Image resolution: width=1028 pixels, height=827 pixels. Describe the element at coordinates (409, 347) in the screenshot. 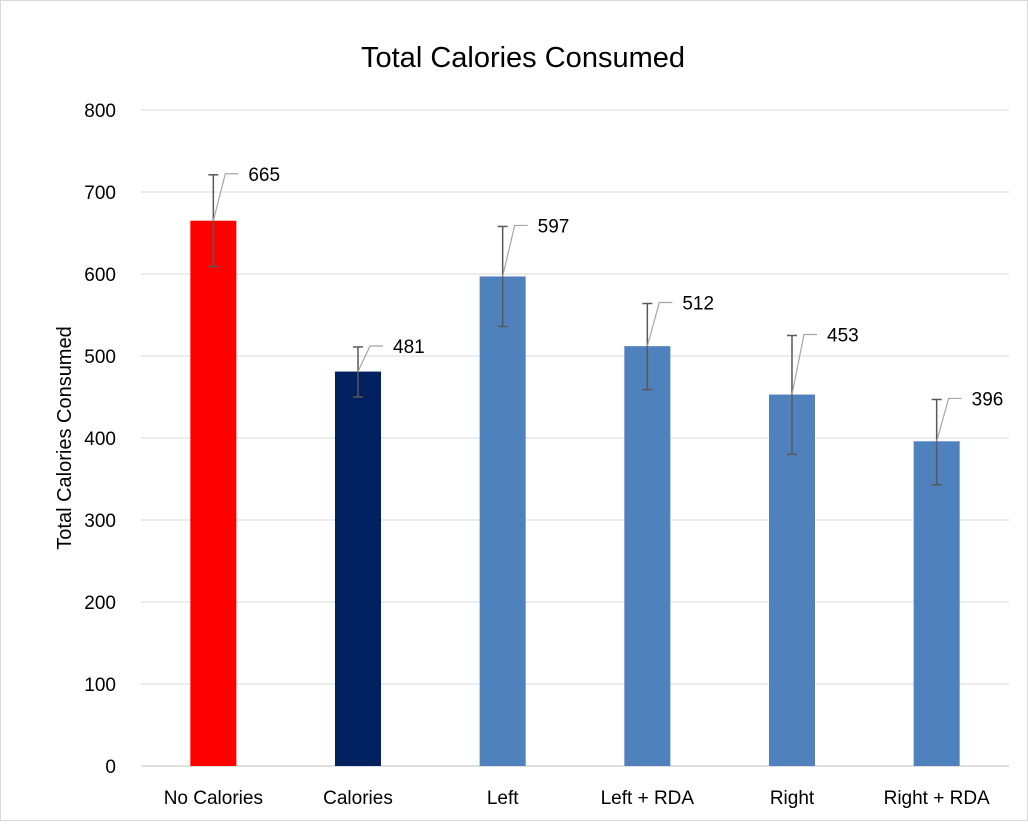

I see `data-label: 481` at that location.